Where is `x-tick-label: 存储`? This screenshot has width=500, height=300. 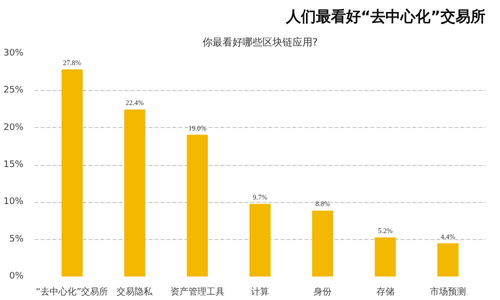
x-tick-label: 存储 is located at coordinates (385, 292).